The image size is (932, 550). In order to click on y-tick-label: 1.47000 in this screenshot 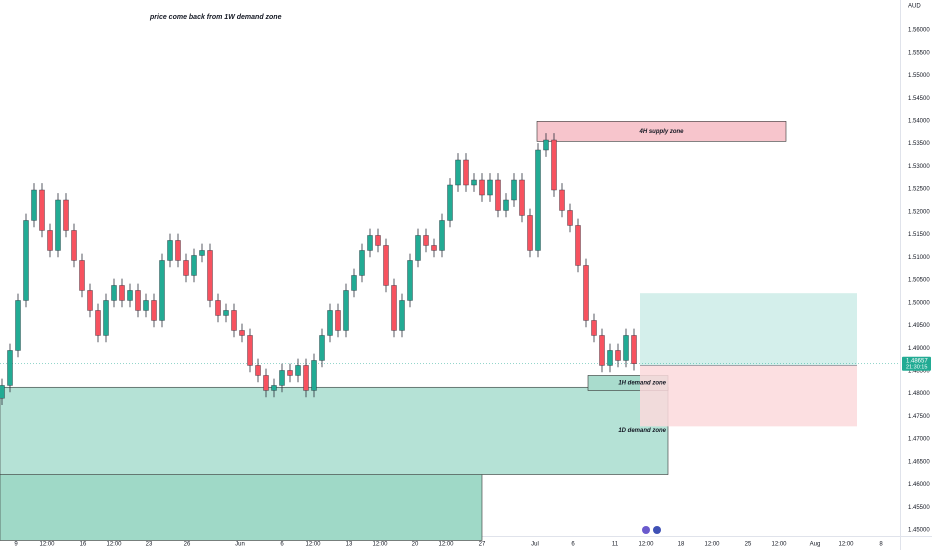, I will do `click(919, 440)`.